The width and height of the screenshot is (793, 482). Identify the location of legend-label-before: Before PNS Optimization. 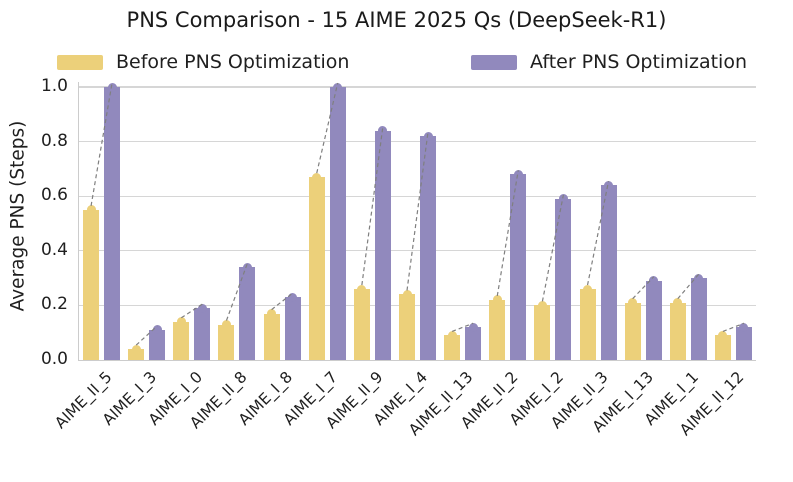
(233, 62).